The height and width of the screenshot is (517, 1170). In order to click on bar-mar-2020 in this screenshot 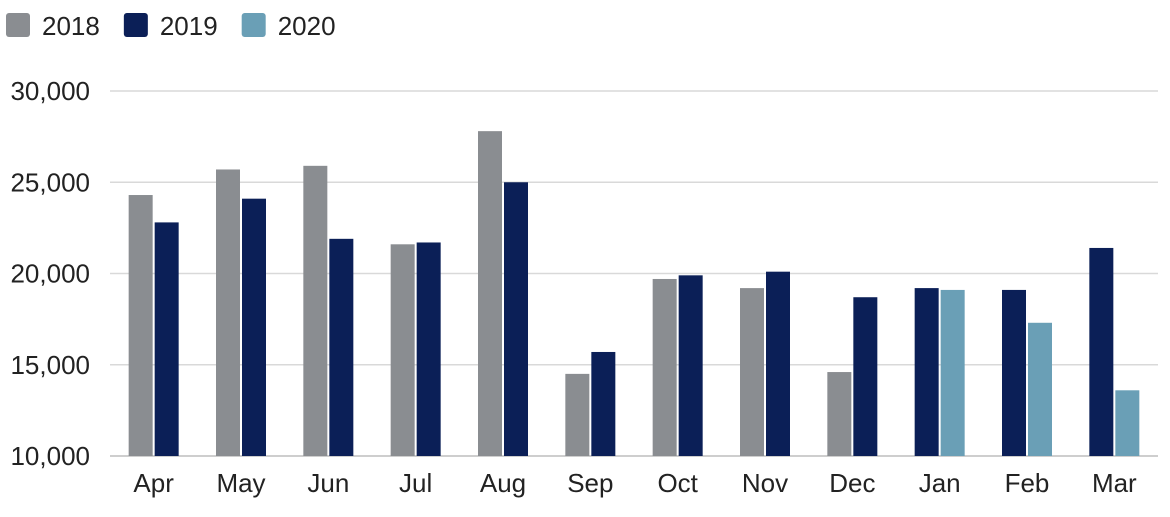, I will do `click(1127, 423)`.